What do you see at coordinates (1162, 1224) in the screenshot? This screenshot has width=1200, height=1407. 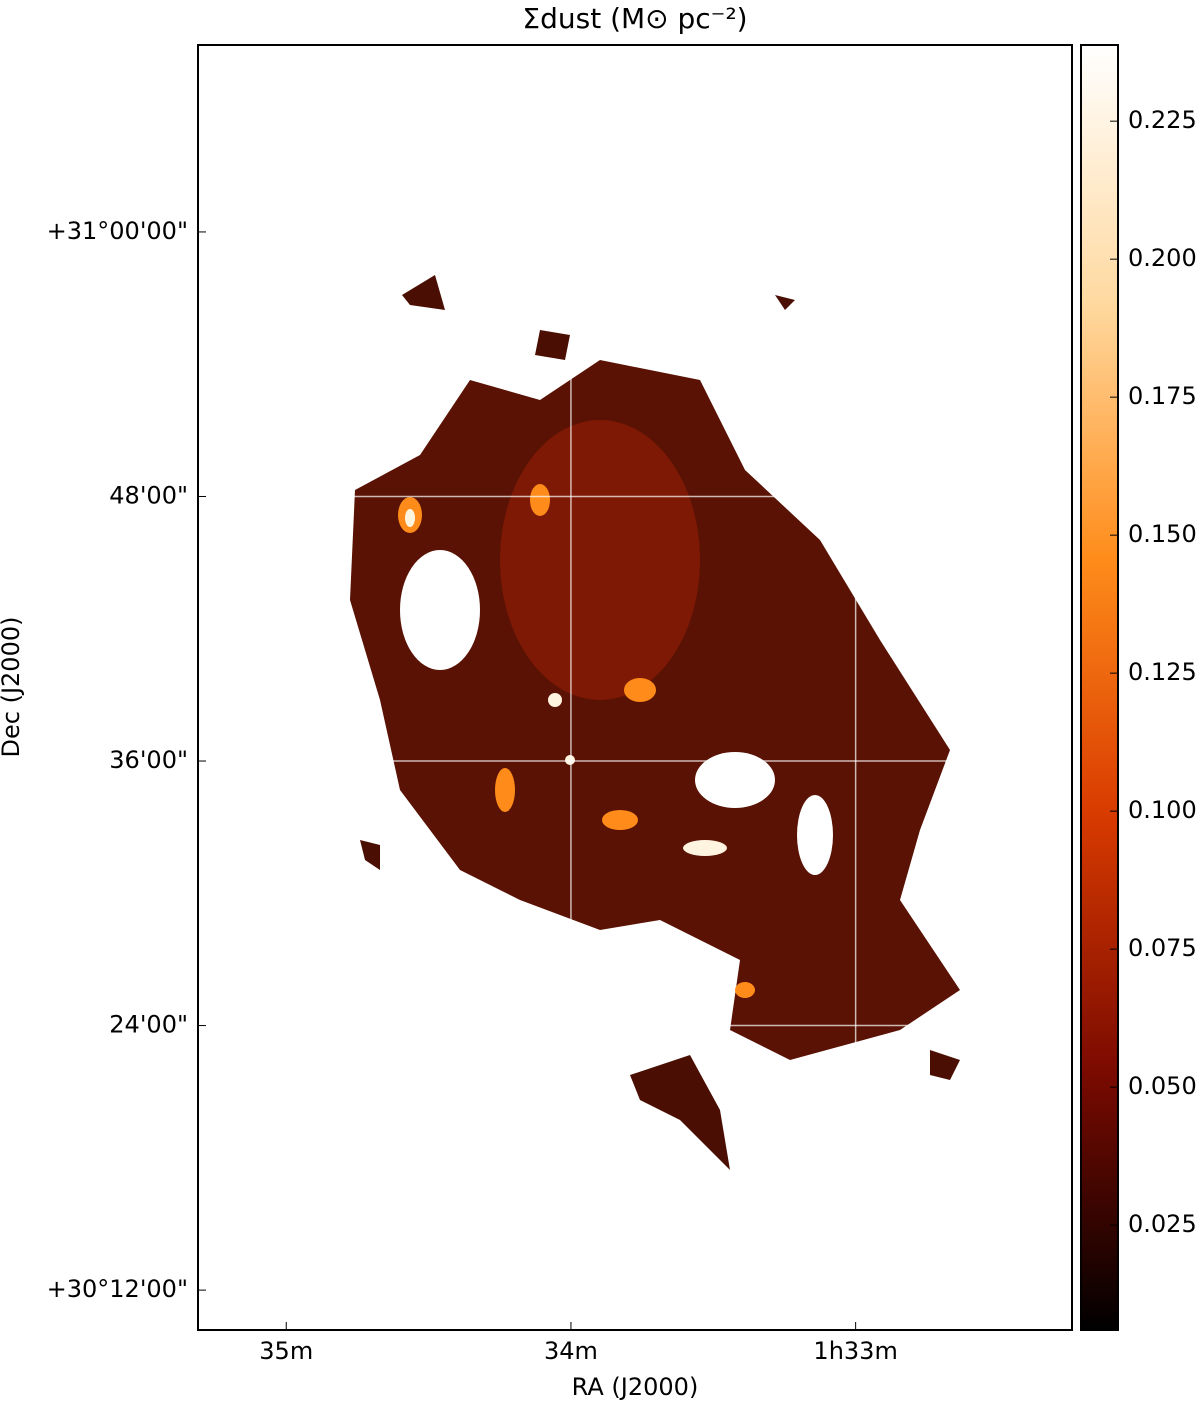 I see `colorbar-tick-label: 0.025` at bounding box center [1162, 1224].